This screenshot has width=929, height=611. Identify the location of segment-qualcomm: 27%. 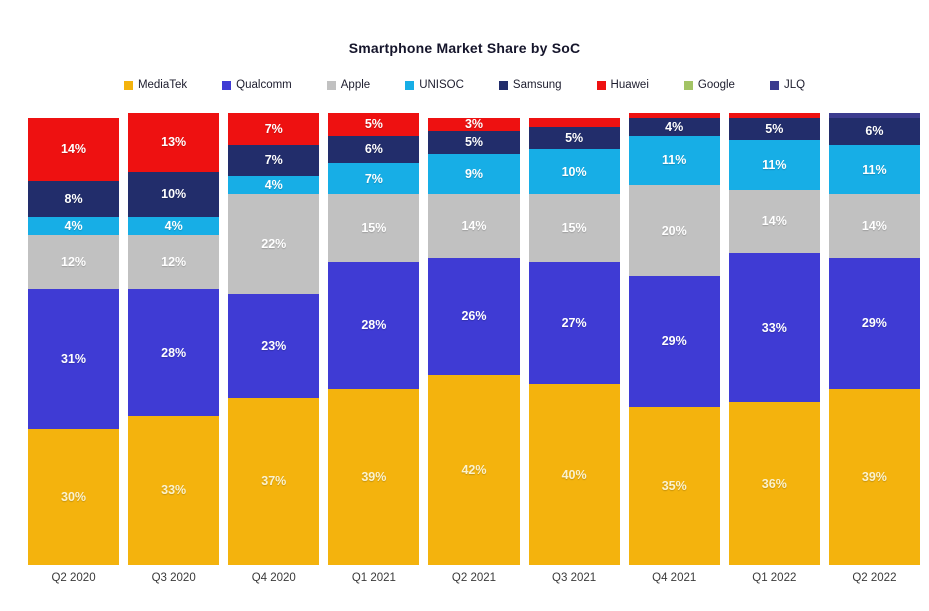
(574, 323).